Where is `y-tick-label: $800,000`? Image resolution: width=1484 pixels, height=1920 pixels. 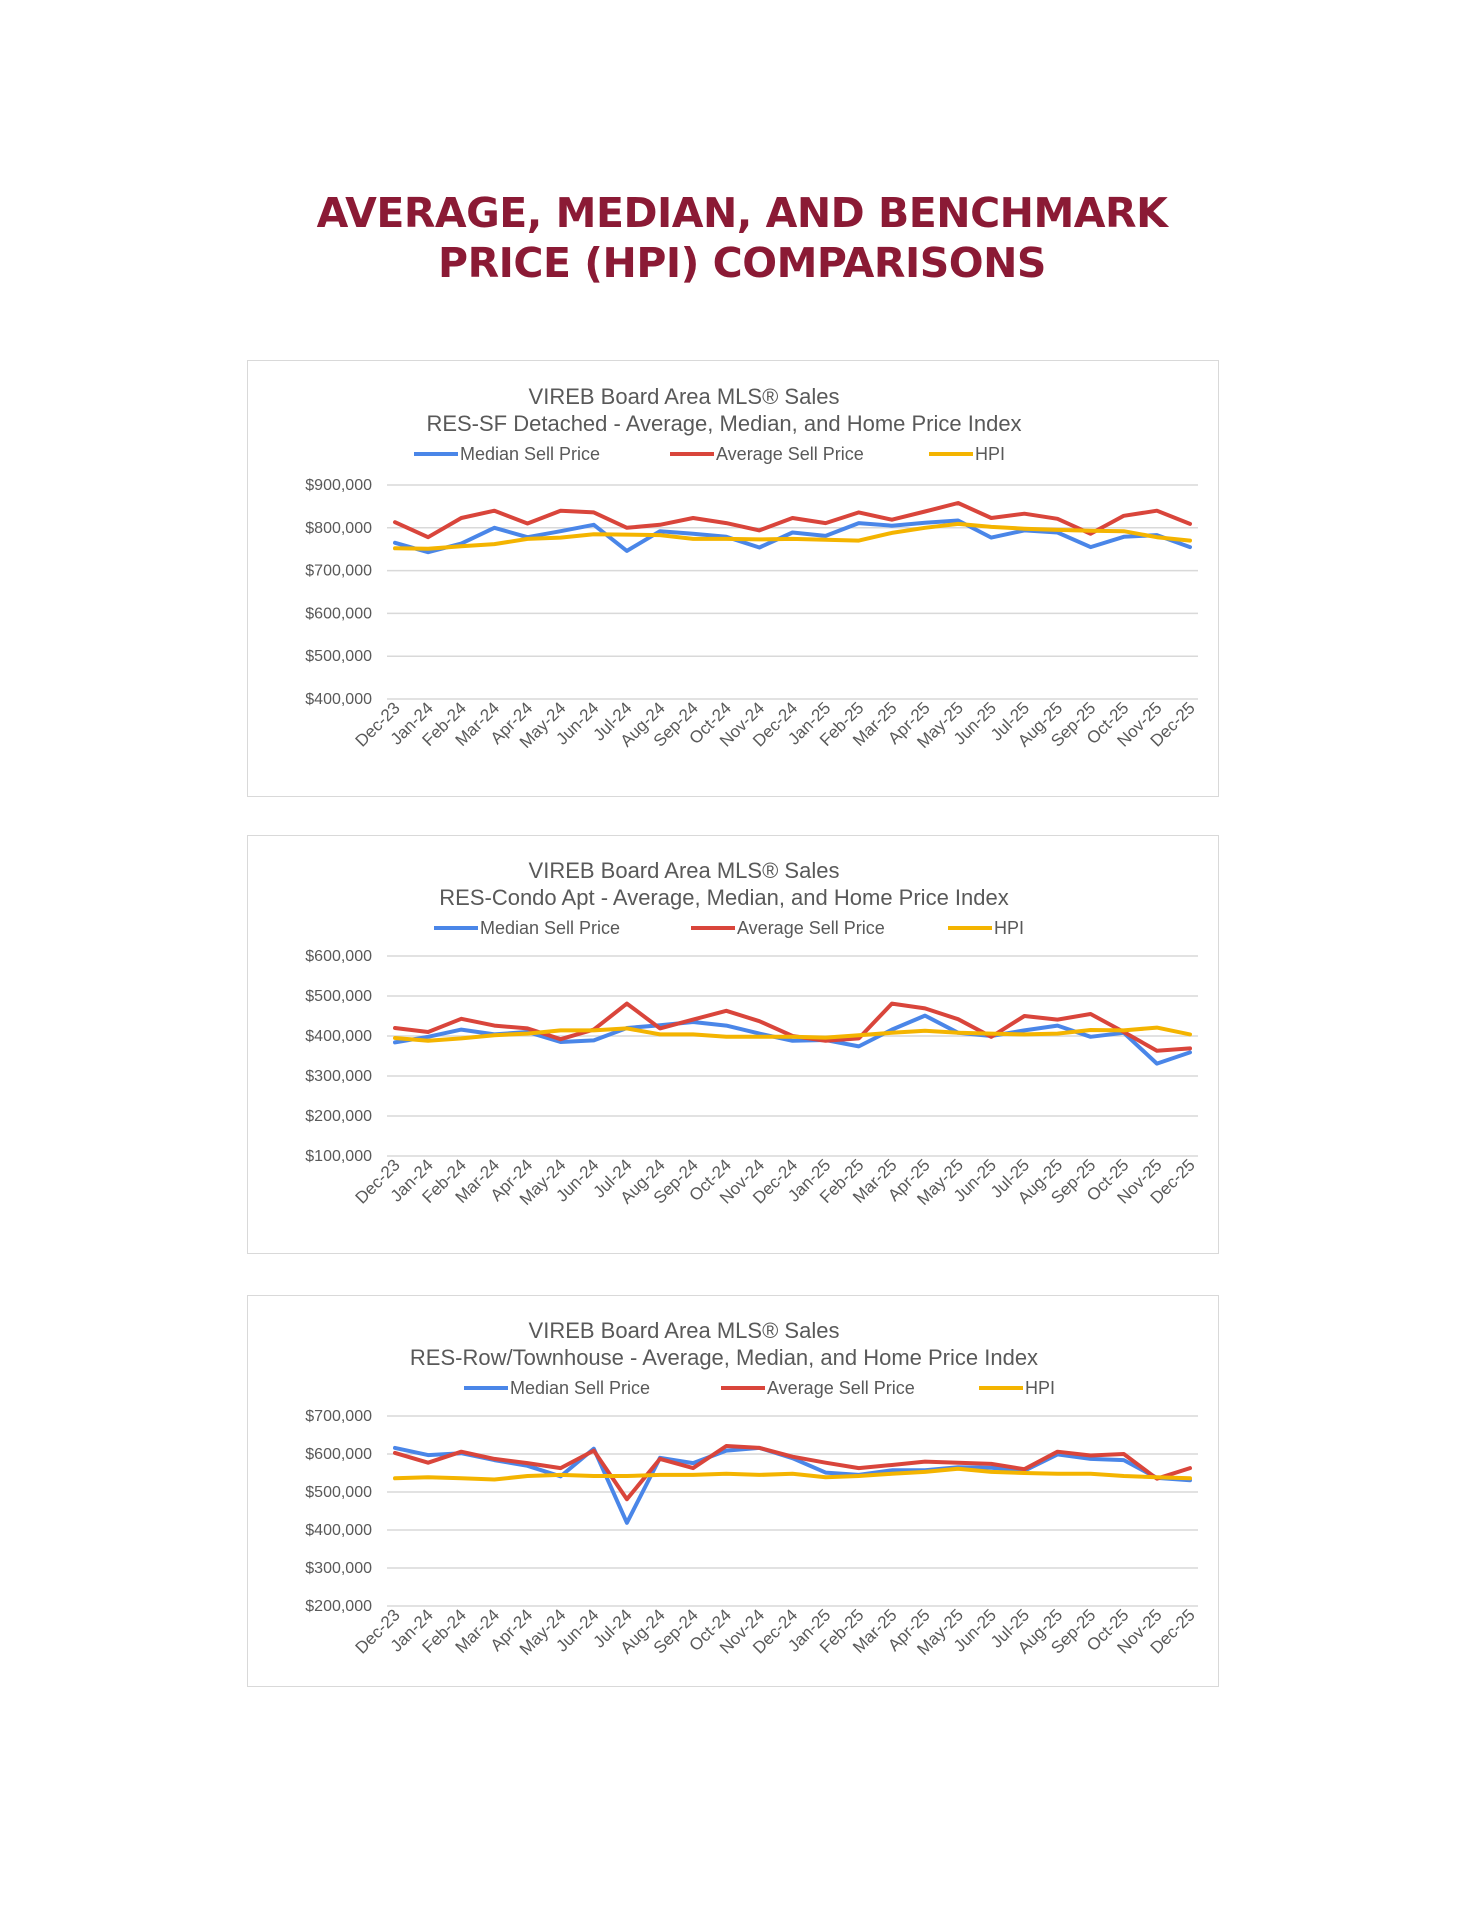 y-tick-label: $800,000 is located at coordinates (338, 528).